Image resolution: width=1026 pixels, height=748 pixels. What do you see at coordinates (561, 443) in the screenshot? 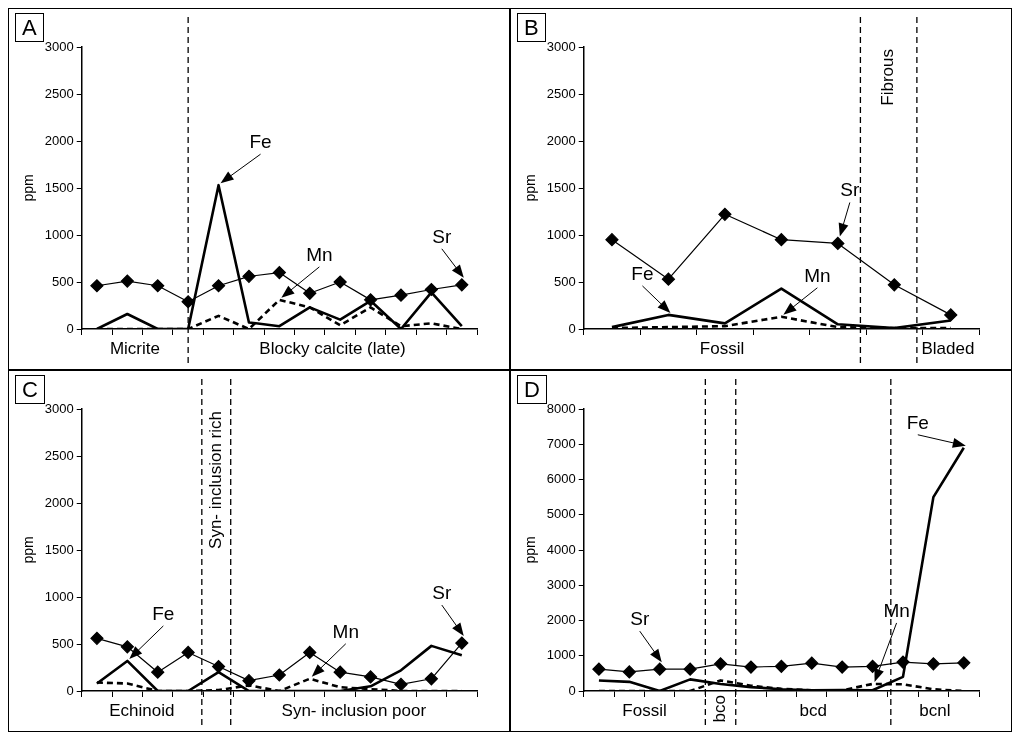
I see `y-tick-label: 7000` at bounding box center [561, 443].